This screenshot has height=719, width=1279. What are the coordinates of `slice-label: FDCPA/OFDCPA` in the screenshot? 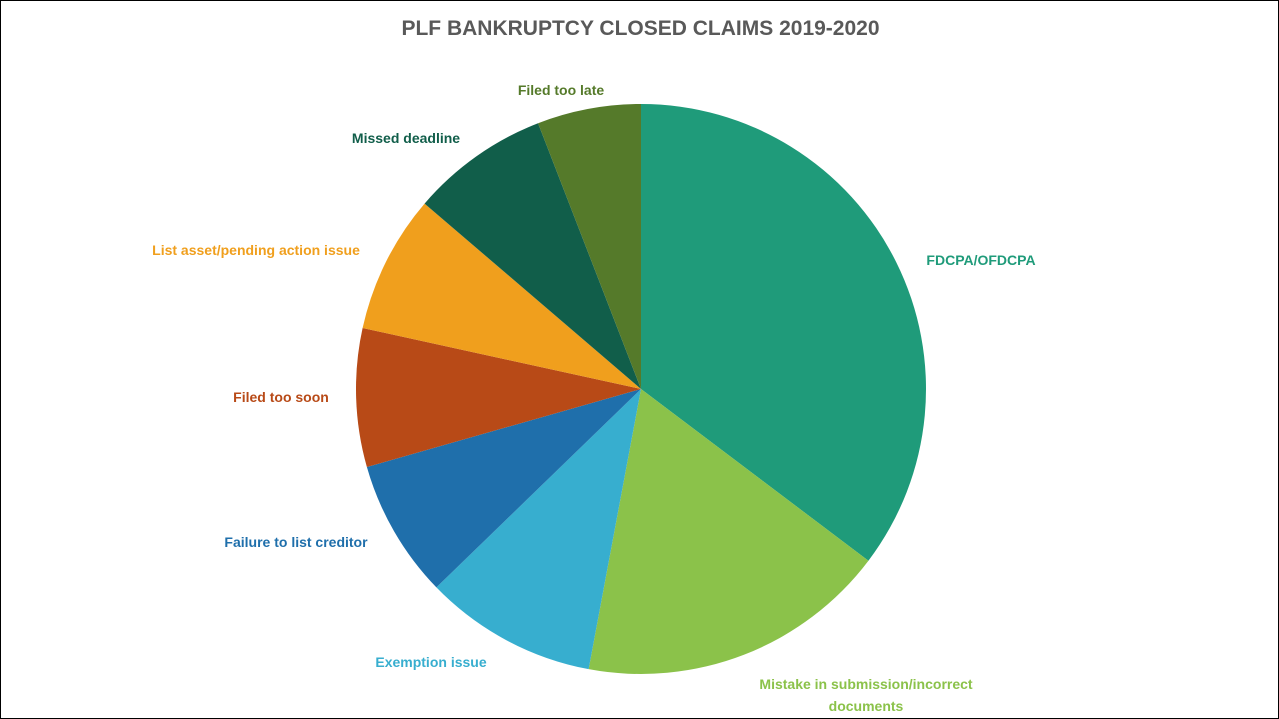 It's located at (981, 260).